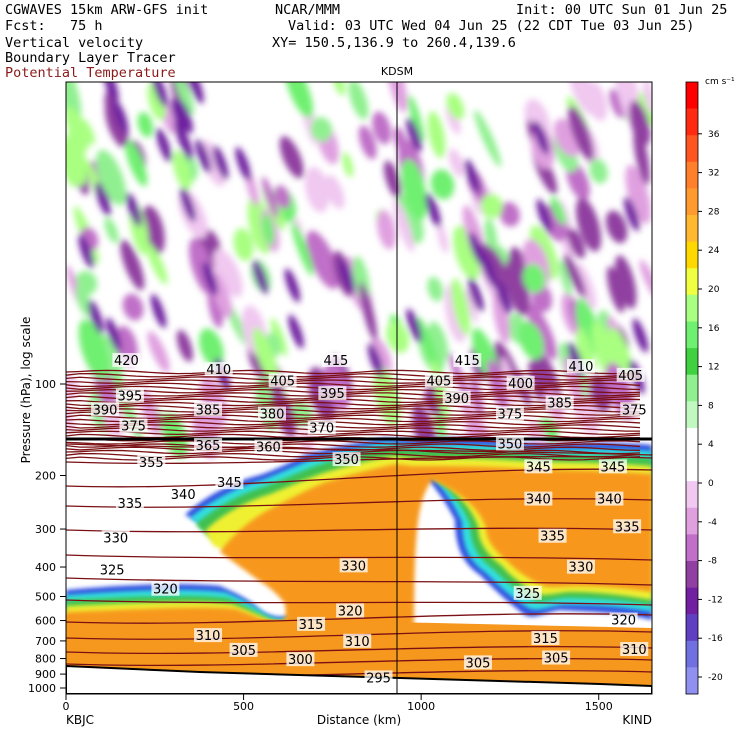 This screenshot has width=740, height=740. Describe the element at coordinates (712, 562) in the screenshot. I see `colorbar-tick-label: -8` at that location.